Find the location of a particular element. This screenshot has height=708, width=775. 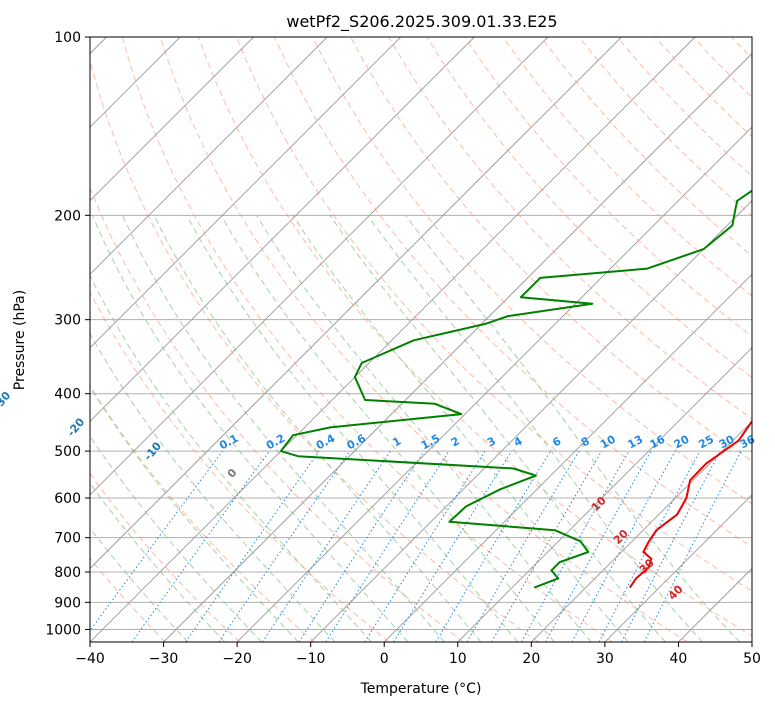

y-tick-label: 700 is located at coordinates (67, 539).